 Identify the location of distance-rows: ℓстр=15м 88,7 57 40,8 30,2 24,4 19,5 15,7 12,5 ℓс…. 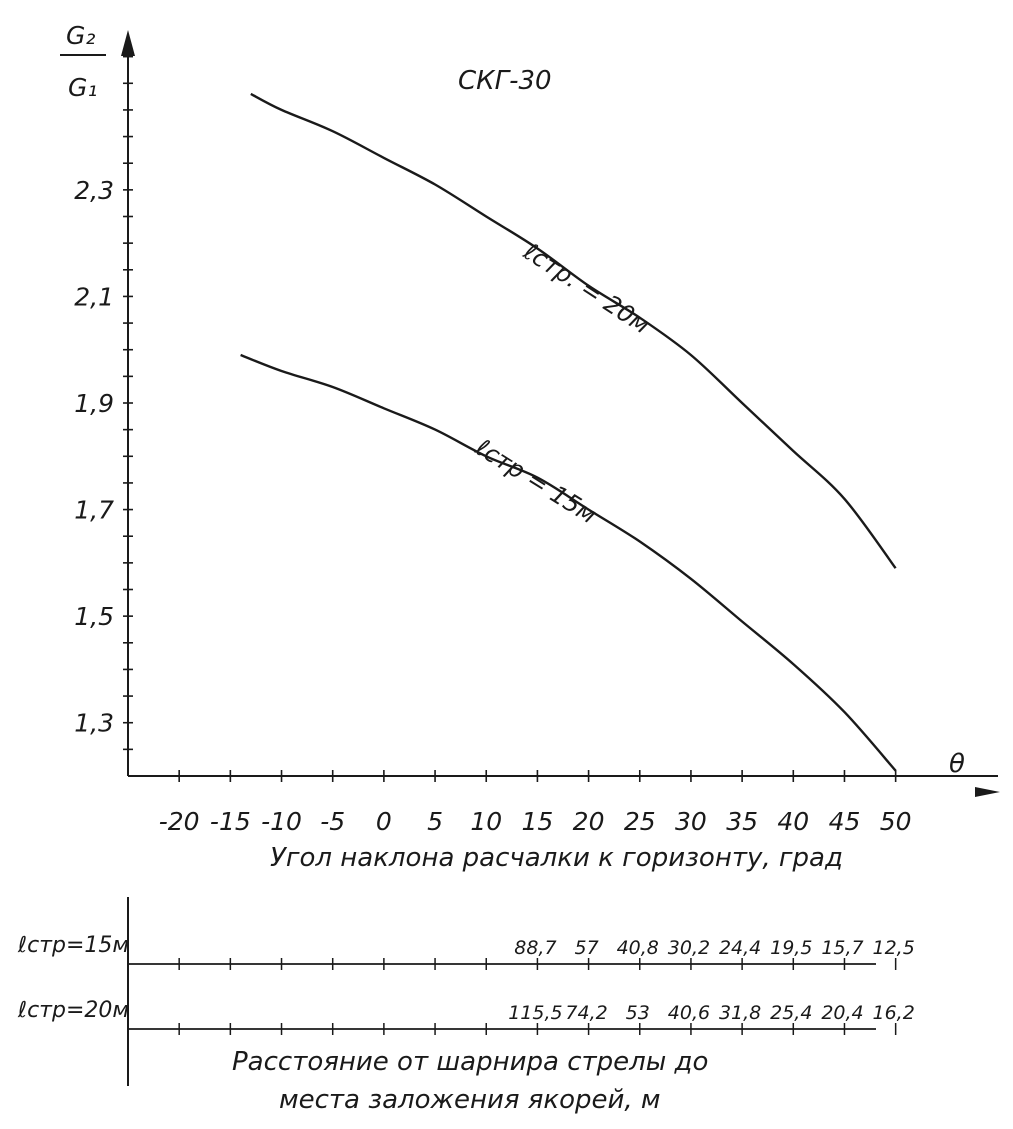
(466, 984).